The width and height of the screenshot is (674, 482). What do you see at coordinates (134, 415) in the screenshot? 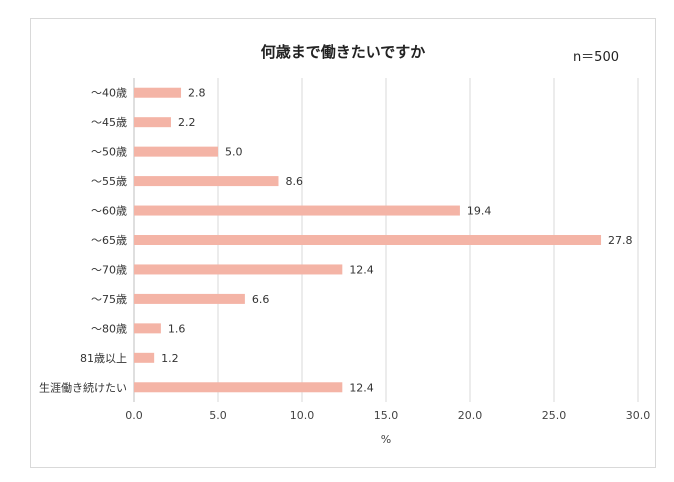
I see `x-tick-label: 0.0` at bounding box center [134, 415].